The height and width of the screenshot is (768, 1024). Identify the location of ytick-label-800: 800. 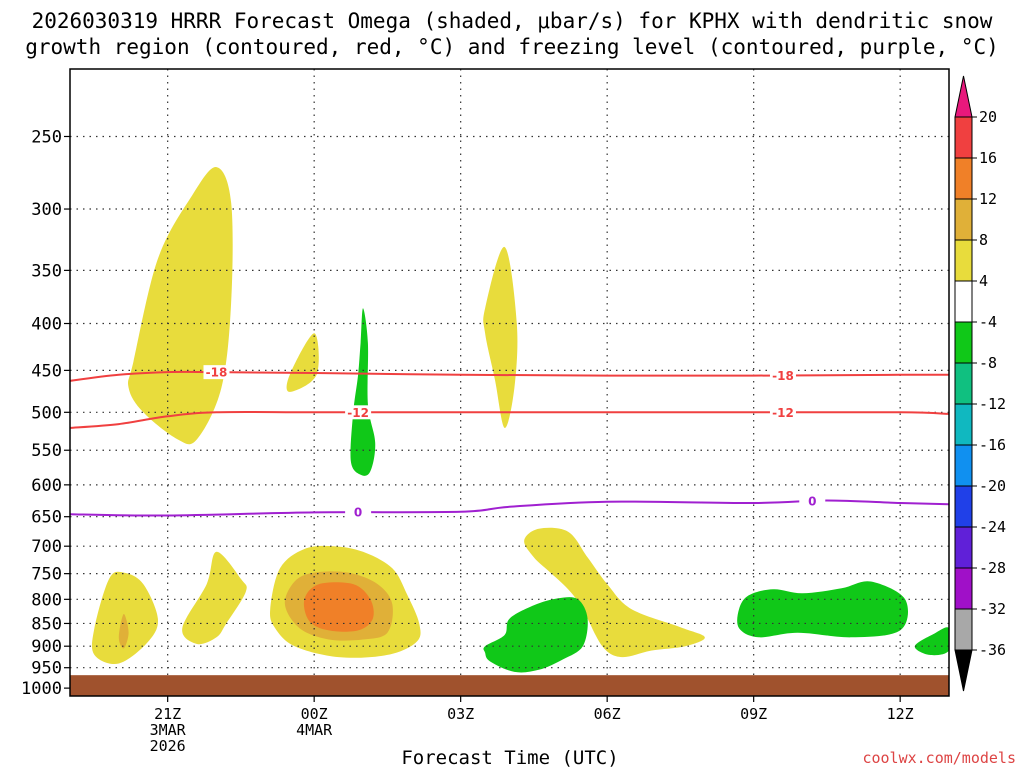
(46, 600).